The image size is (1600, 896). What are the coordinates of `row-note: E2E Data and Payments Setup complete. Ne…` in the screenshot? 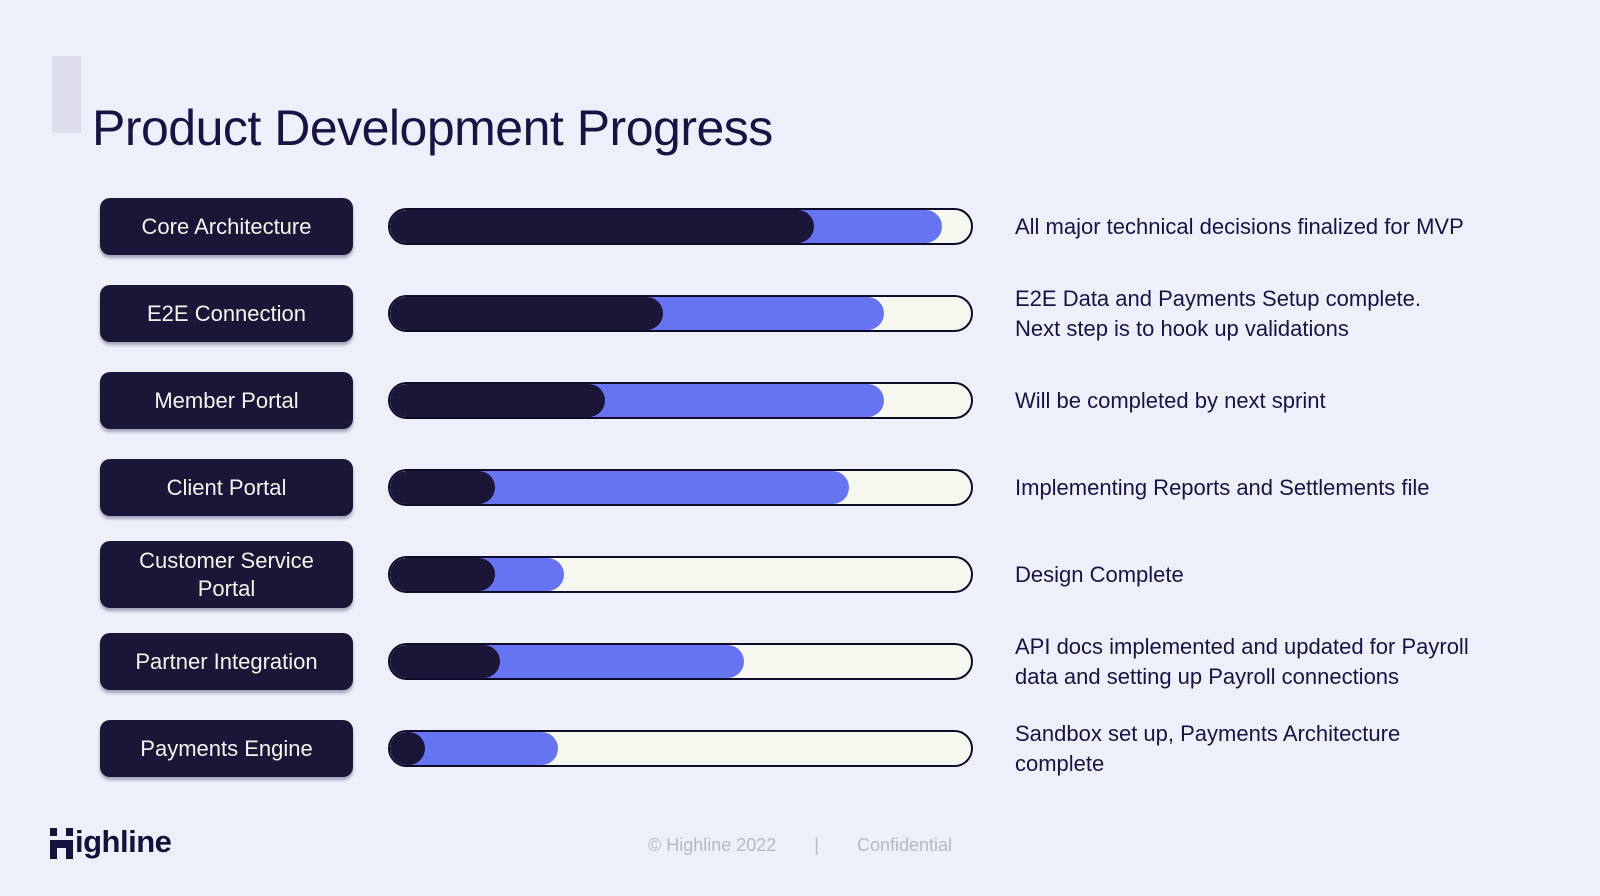 It's located at (1218, 313).